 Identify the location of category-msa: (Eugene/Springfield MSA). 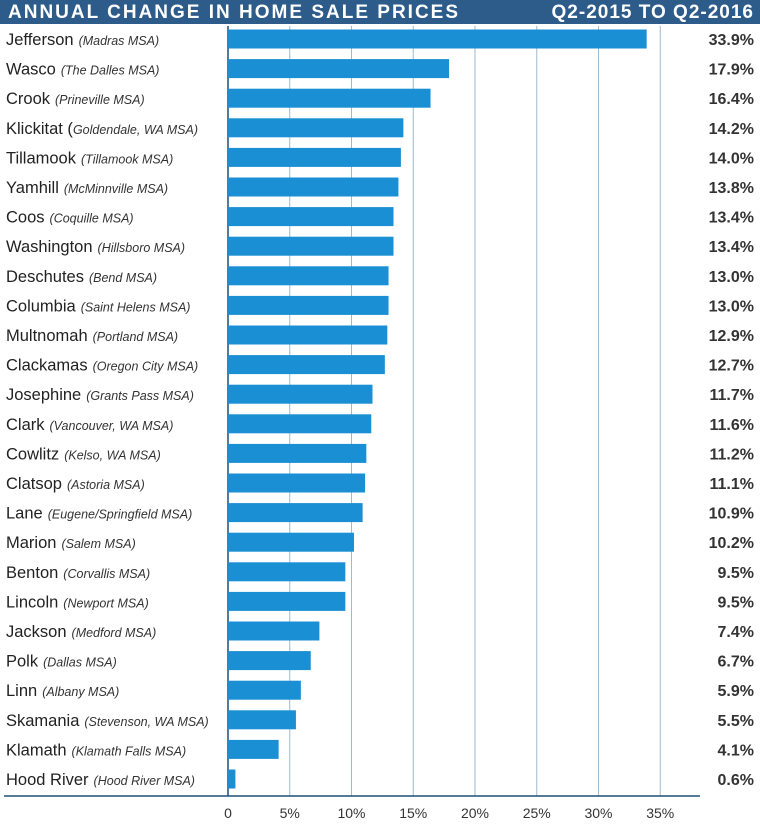
(120, 515).